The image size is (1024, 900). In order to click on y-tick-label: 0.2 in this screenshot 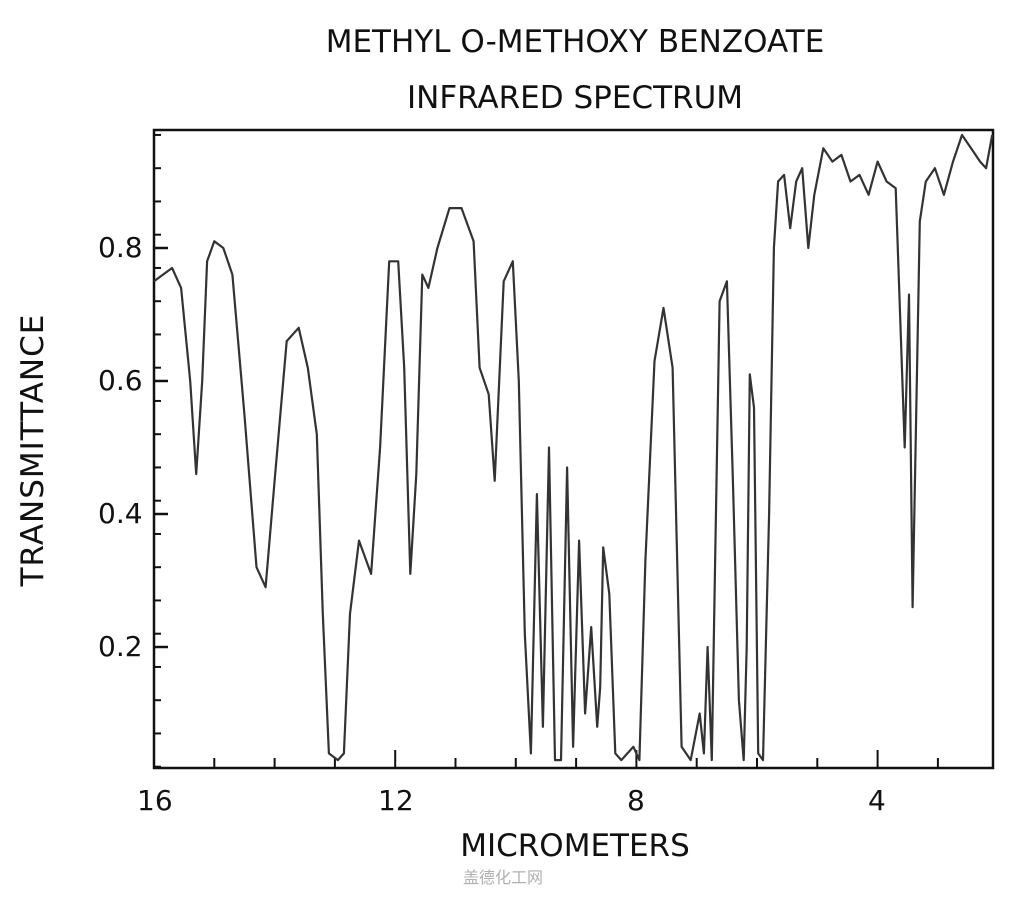, I will do `click(120, 646)`.